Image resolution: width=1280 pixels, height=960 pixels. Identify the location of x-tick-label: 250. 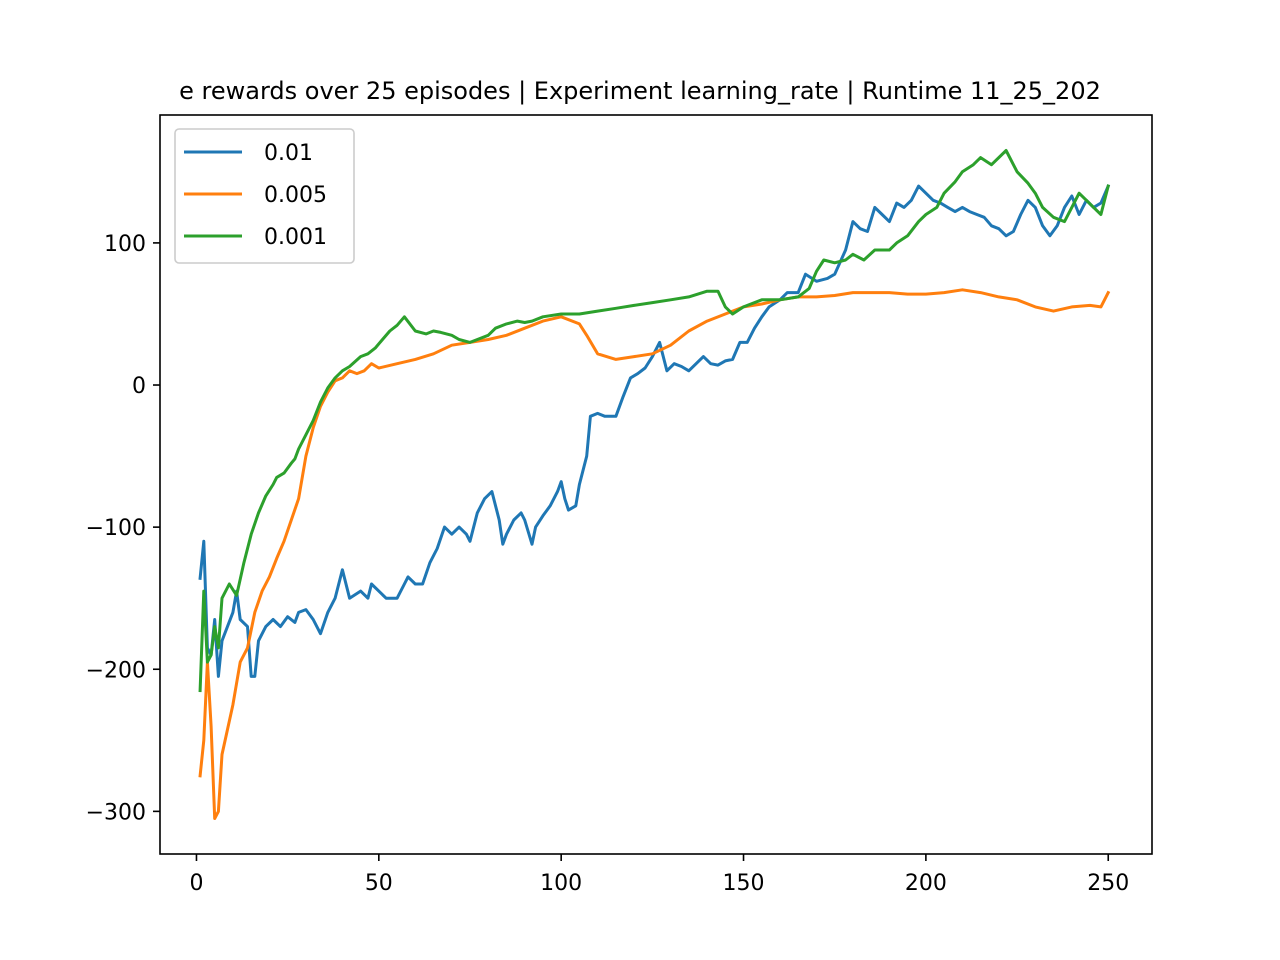
(1108, 883).